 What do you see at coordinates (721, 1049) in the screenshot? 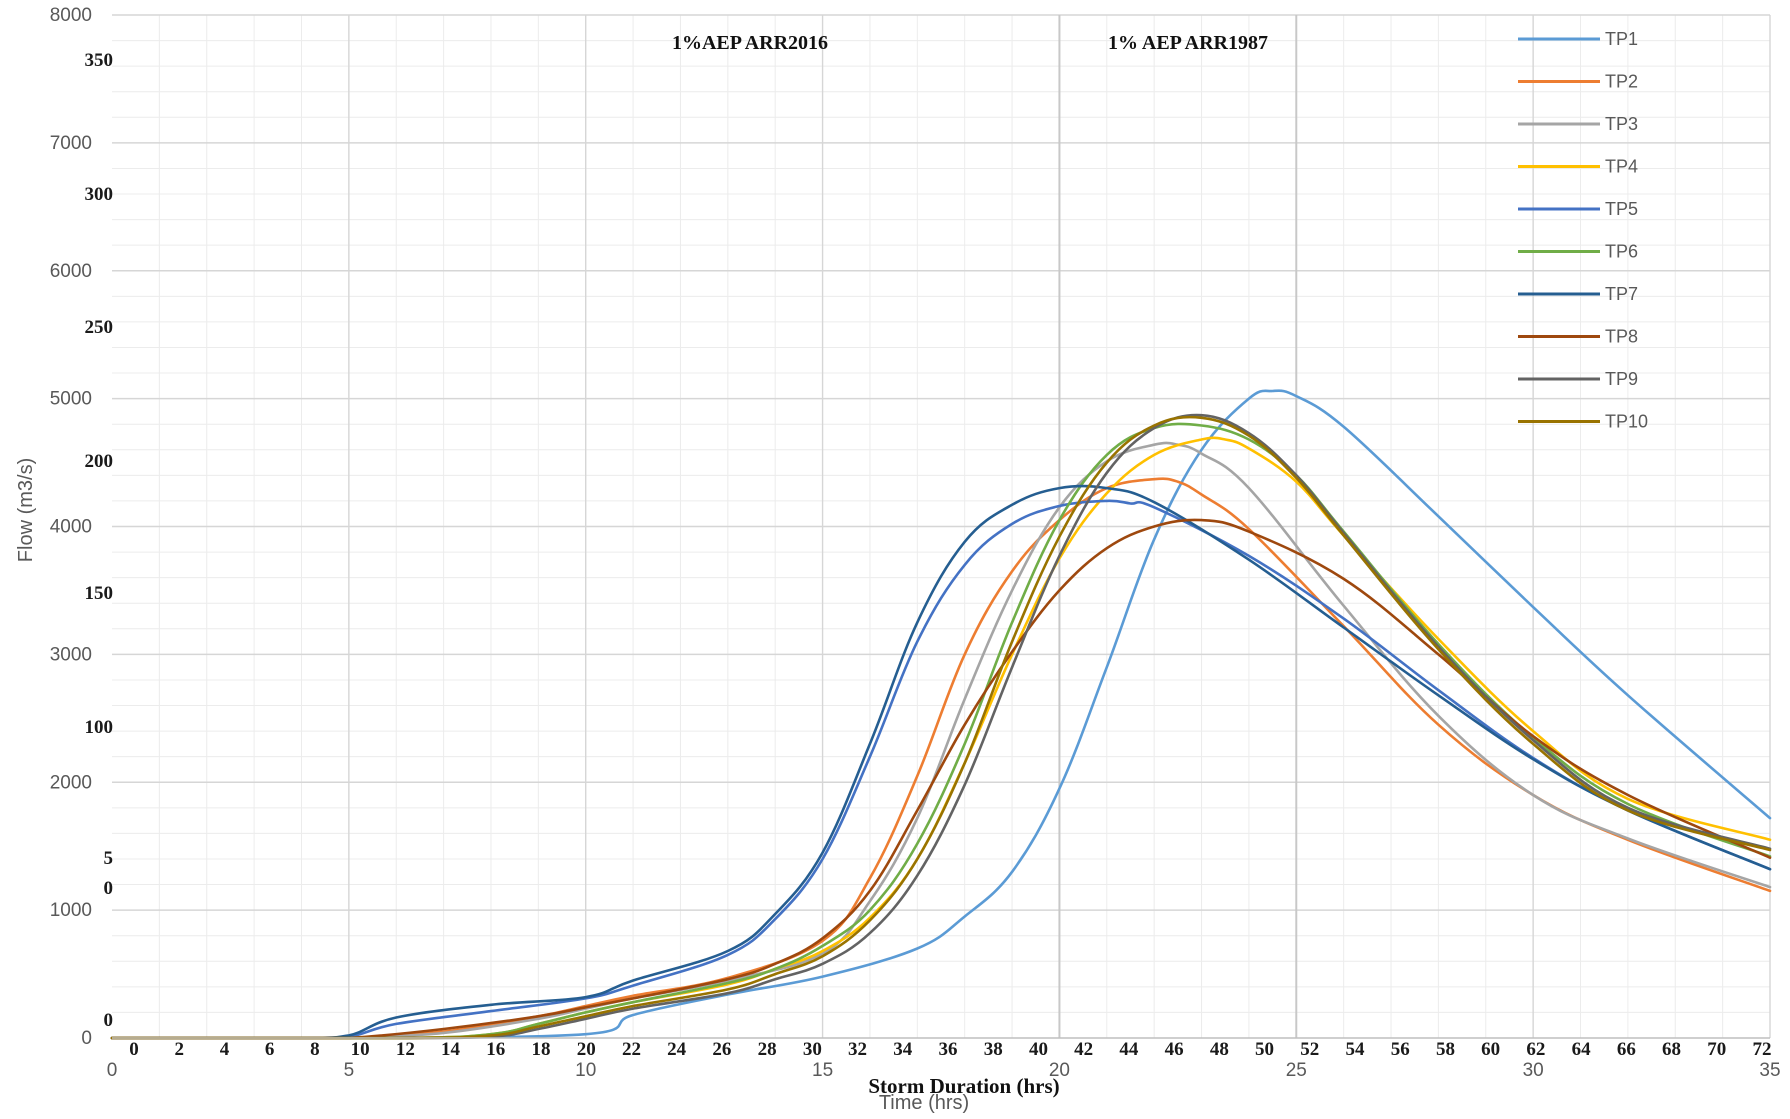
I see `overlay-x-tick-label: 26` at bounding box center [721, 1049].